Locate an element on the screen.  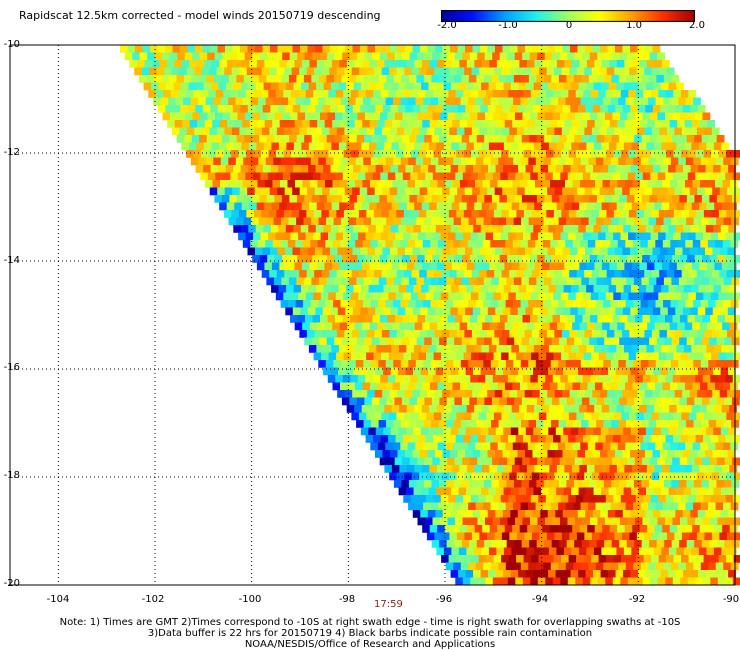
lon-label: -104 is located at coordinates (58, 599).